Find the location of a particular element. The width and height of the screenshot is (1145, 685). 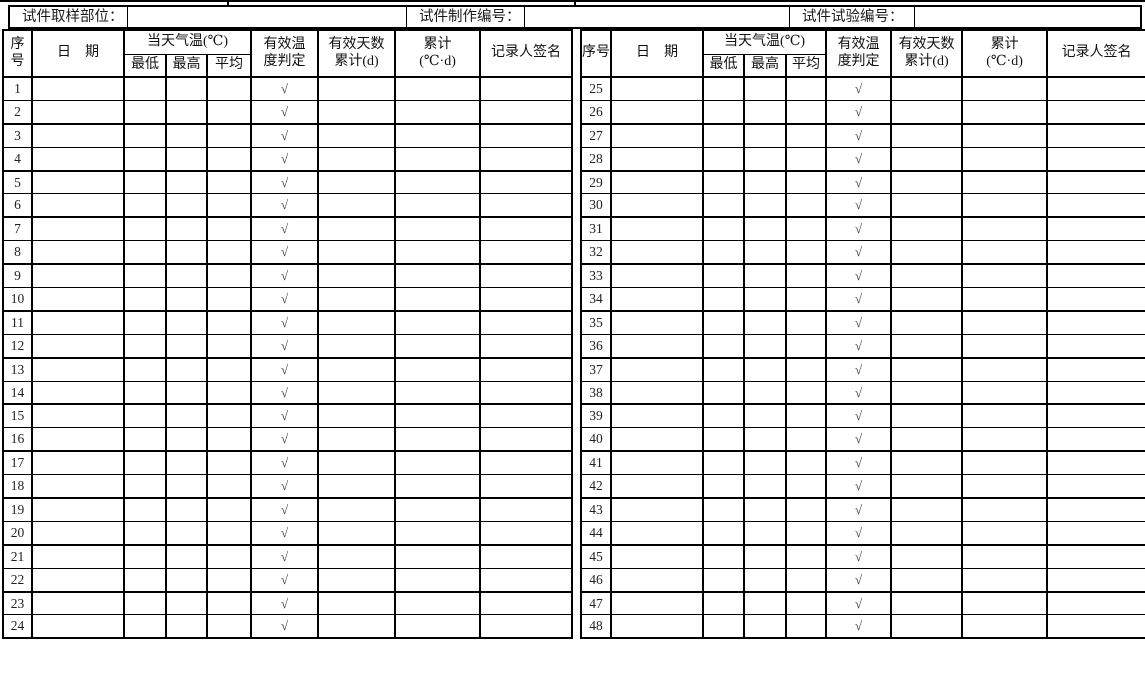

seq-cell: 1 is located at coordinates (17, 88).